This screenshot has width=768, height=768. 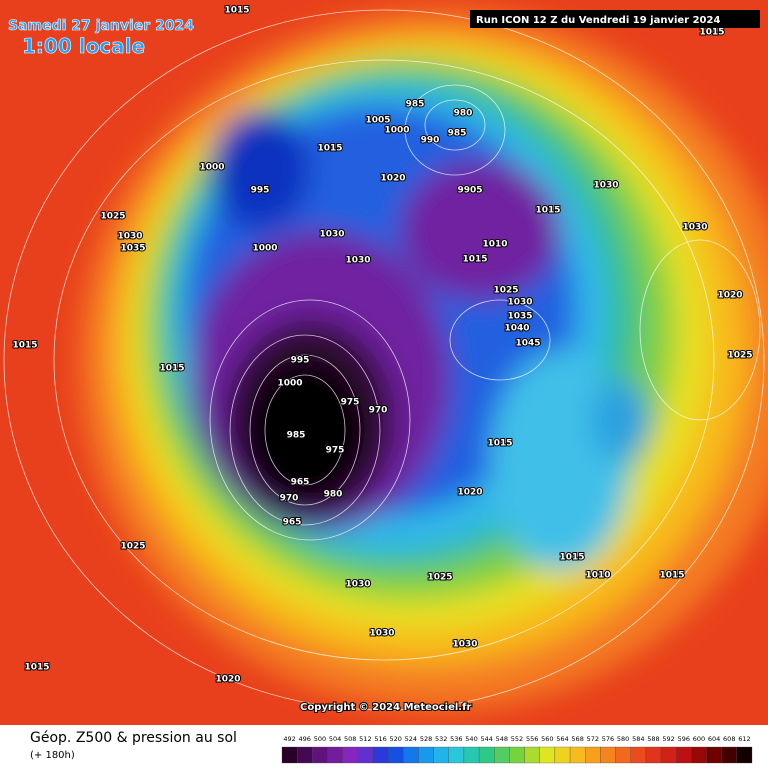 What do you see at coordinates (52, 755) in the screenshot?
I see `footer-lead: (+ 180h)` at bounding box center [52, 755].